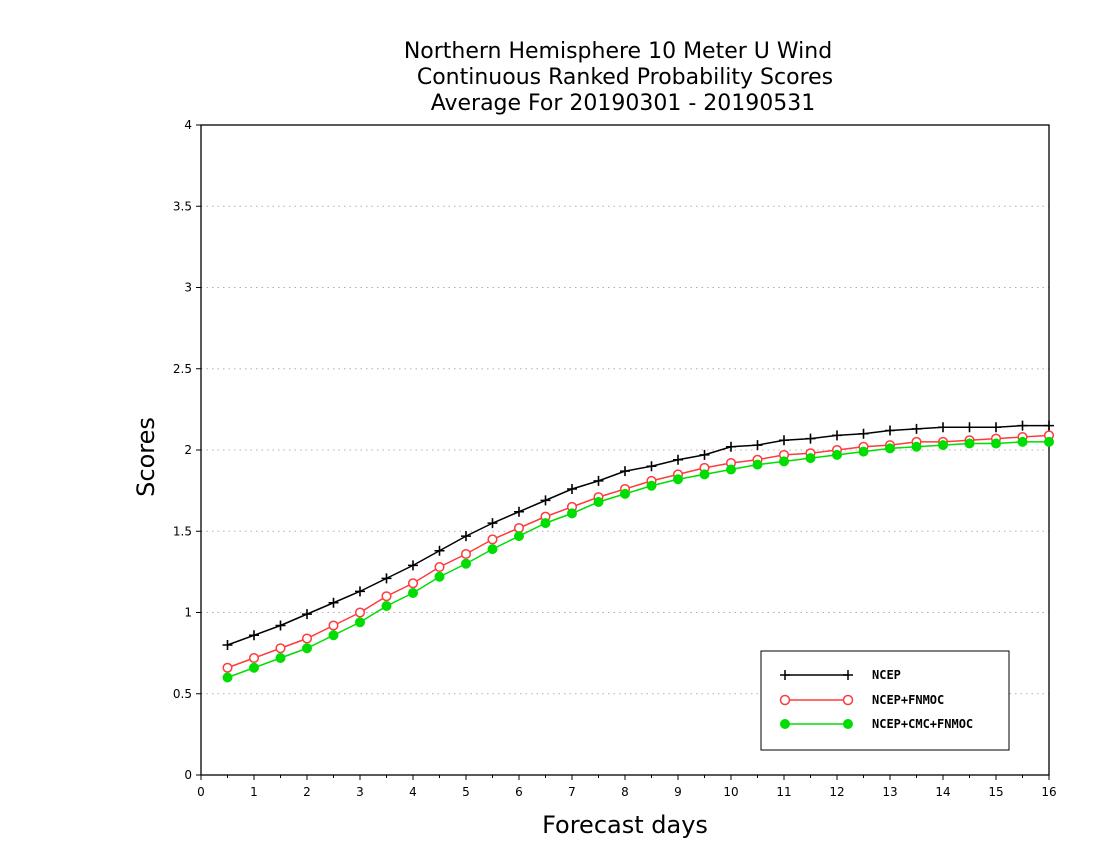 Image resolution: width=1100 pixels, height=850 pixels. Describe the element at coordinates (625, 77) in the screenshot. I see `title-line-2: Continuous Ranked Probability Scores` at that location.